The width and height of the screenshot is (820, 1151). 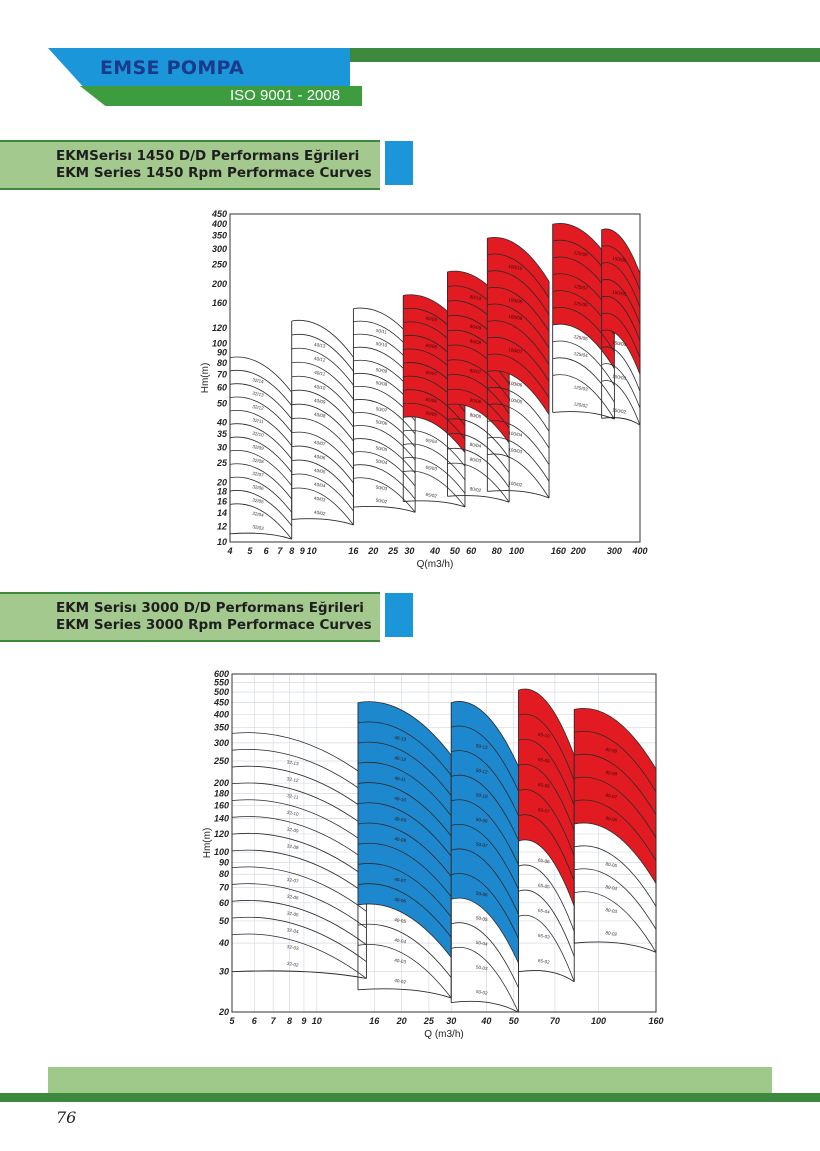 I want to click on family-7-bottom-edge, so click(x=621, y=421).